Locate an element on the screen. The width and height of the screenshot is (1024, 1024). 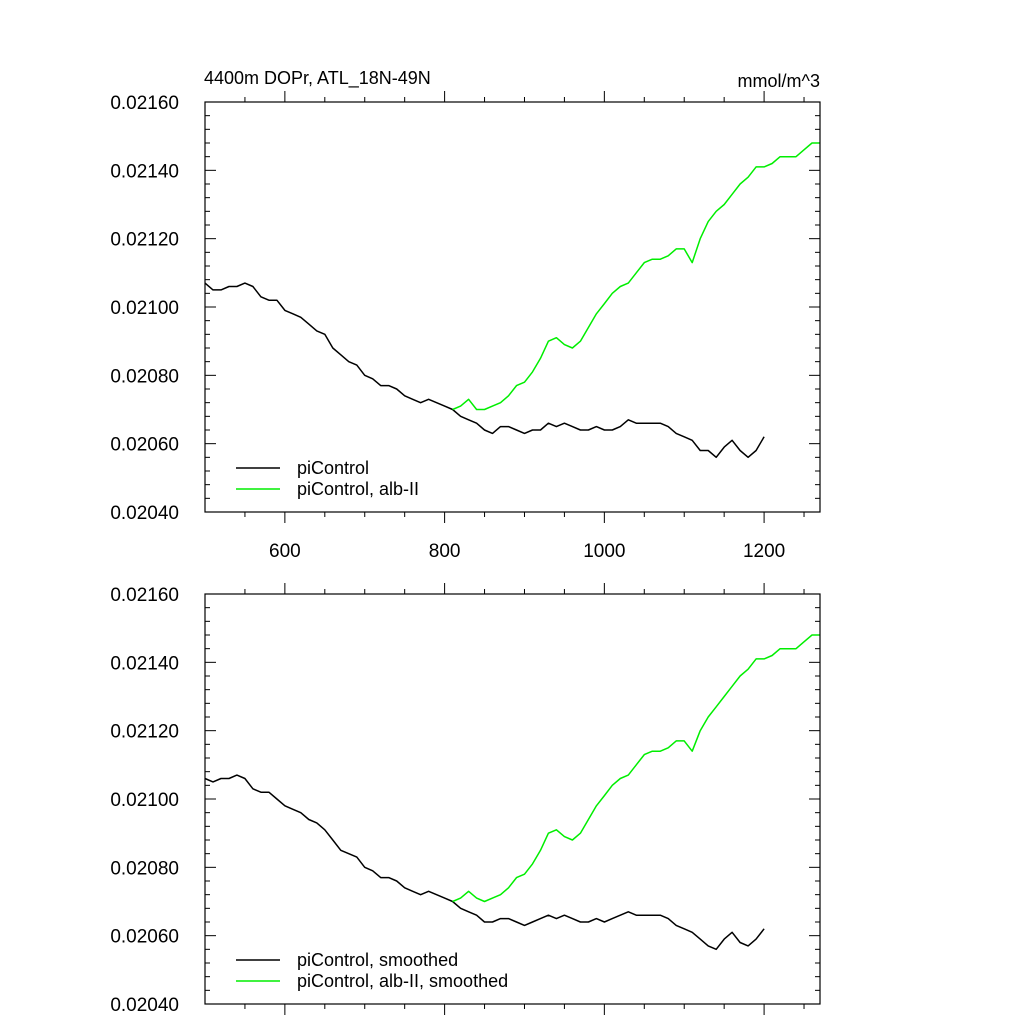
x-tick-label: 600 is located at coordinates (285, 551).